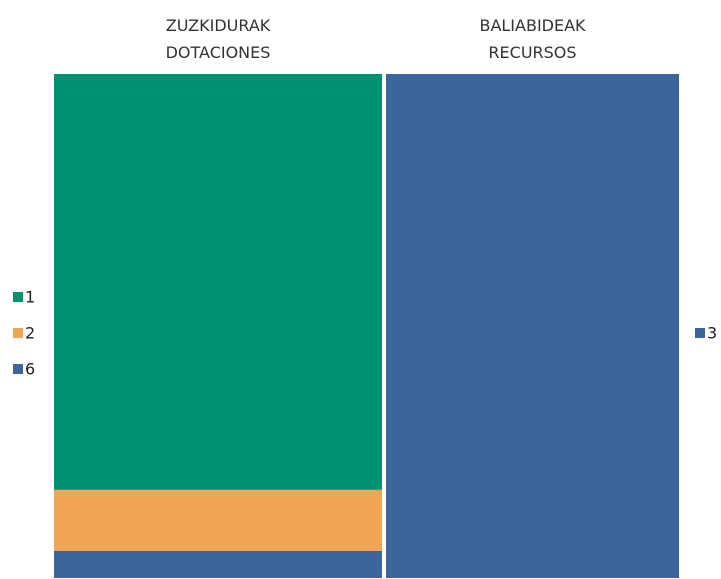  Describe the element at coordinates (30, 369) in the screenshot. I see `legend-label: 6` at that location.